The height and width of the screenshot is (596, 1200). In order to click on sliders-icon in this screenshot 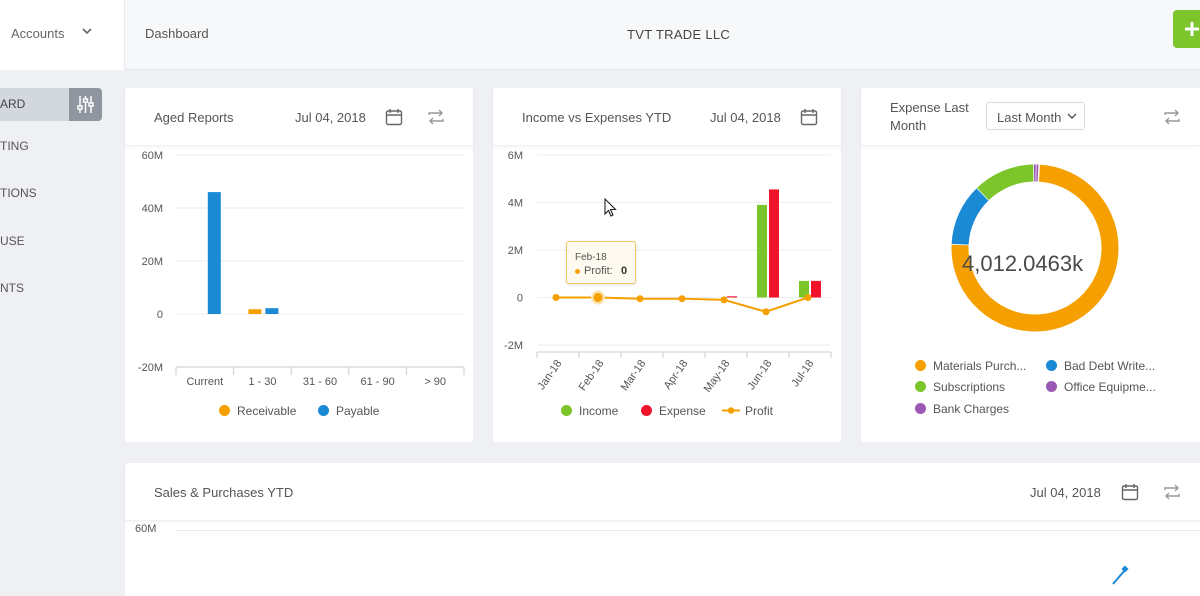, I will do `click(85, 104)`.